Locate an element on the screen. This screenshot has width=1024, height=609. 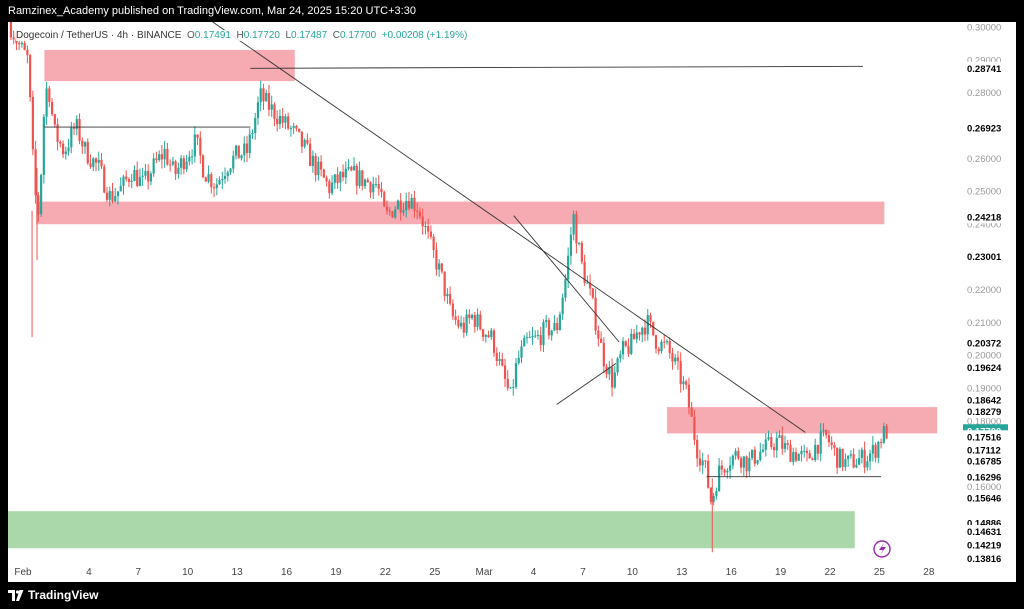
price-label: 0.17516 is located at coordinates (985, 437).